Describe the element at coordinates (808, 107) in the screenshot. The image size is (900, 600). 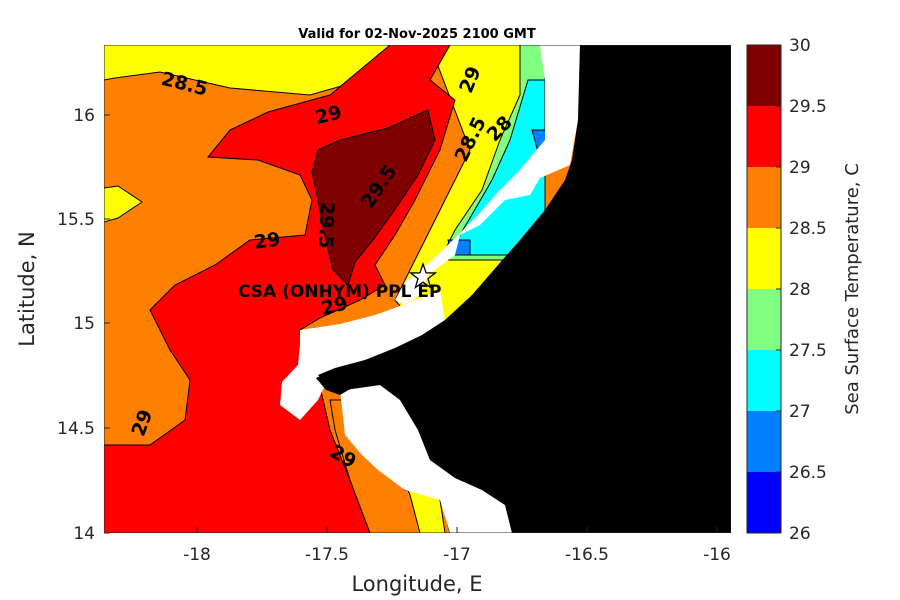
I see `colorbar-tick-label: 29.5` at that location.